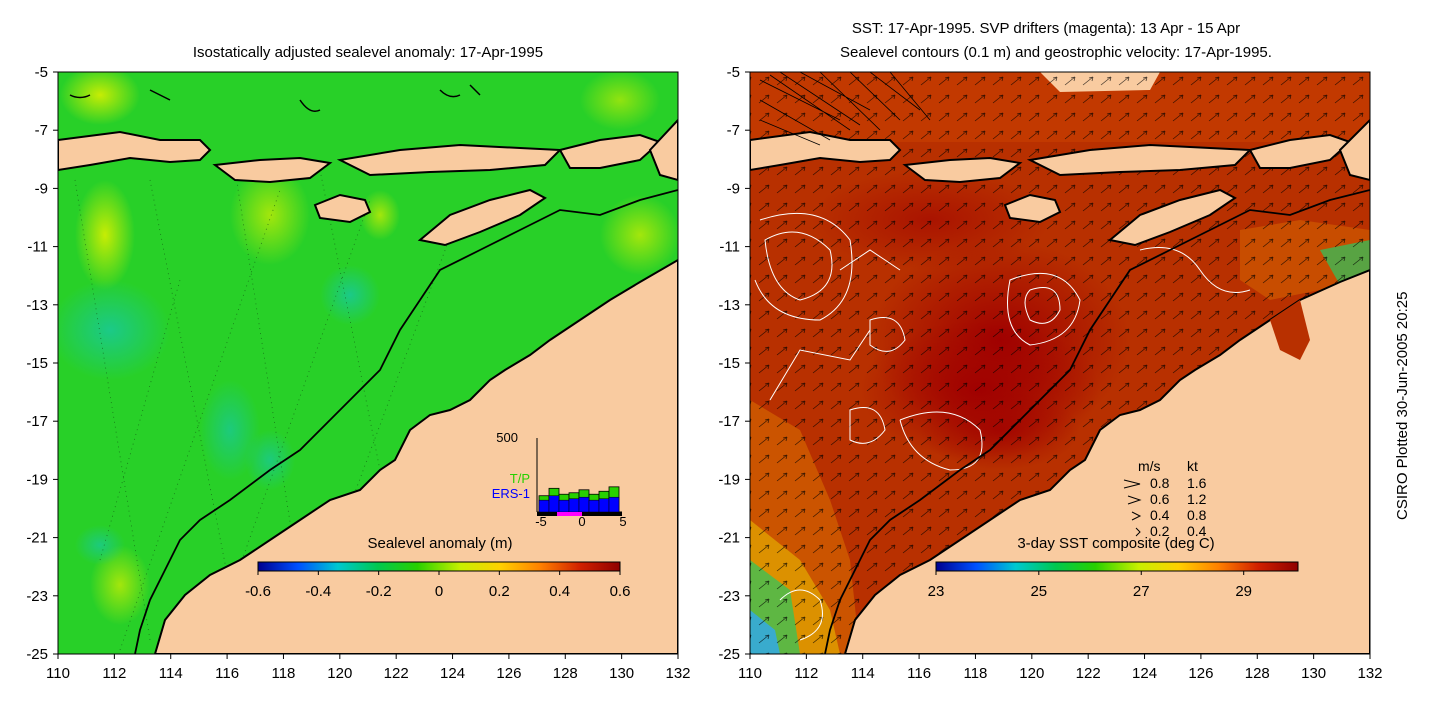 The width and height of the screenshot is (1440, 720). I want to click on left-lat-tick--21: -21, so click(37, 538).